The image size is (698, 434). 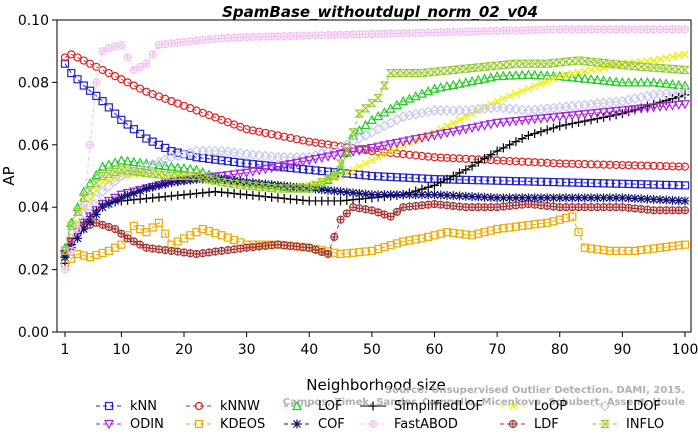 What do you see at coordinates (685, 350) in the screenshot?
I see `x-tick-label: 100` at bounding box center [685, 350].